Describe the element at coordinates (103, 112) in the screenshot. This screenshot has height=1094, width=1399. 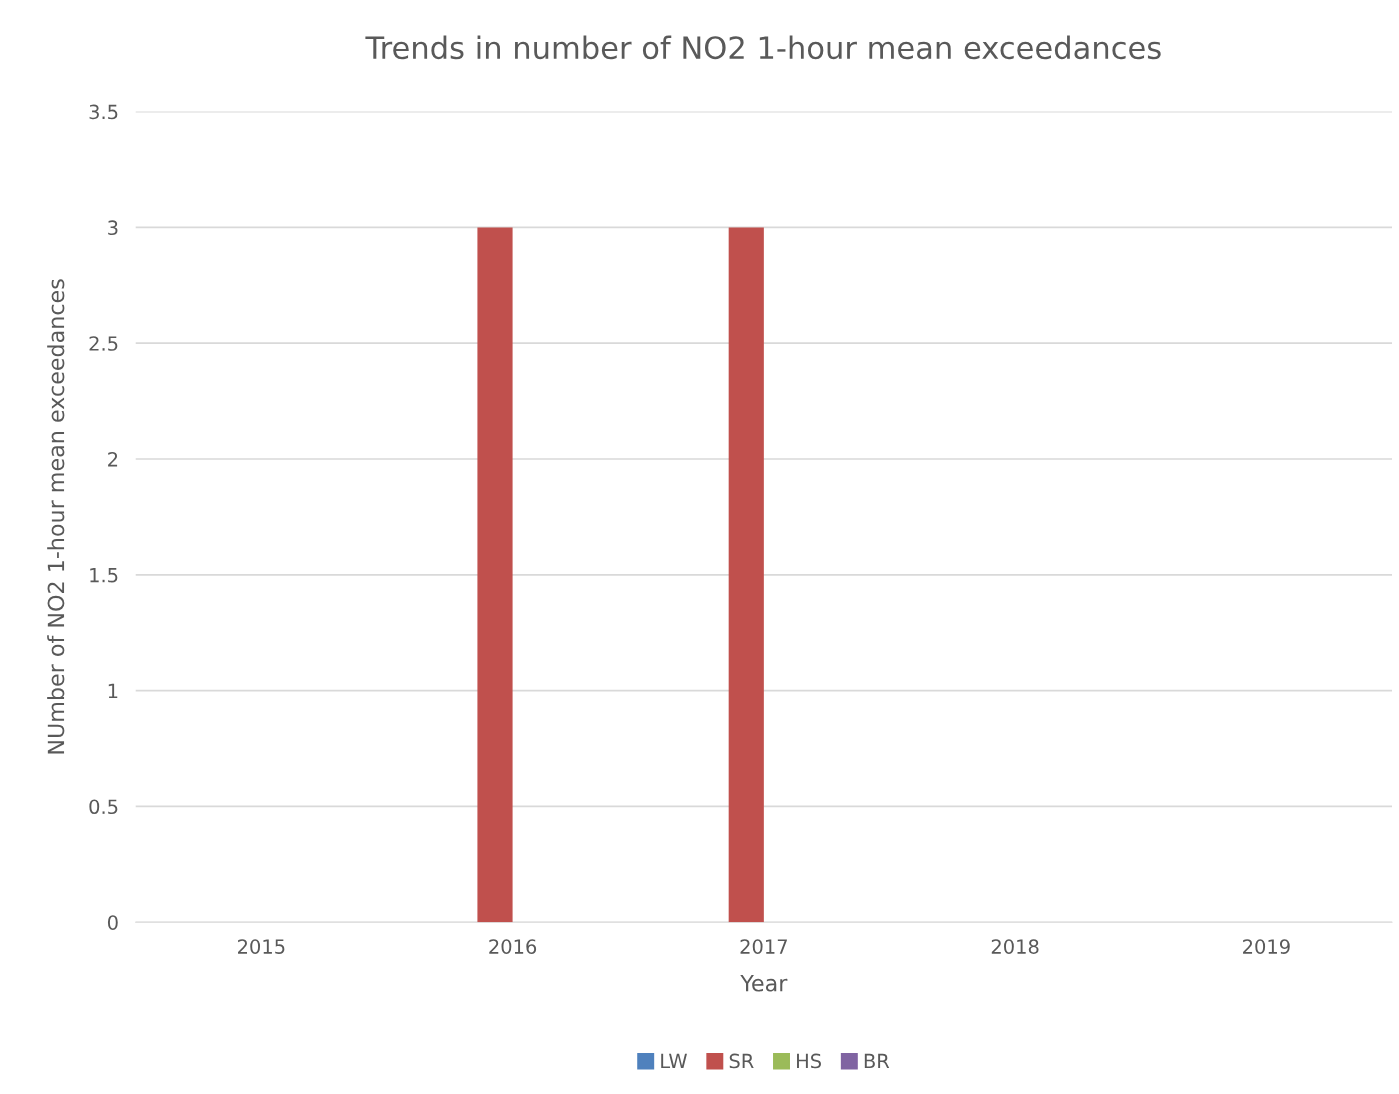
I see `y-tick-label: 3.5` at that location.